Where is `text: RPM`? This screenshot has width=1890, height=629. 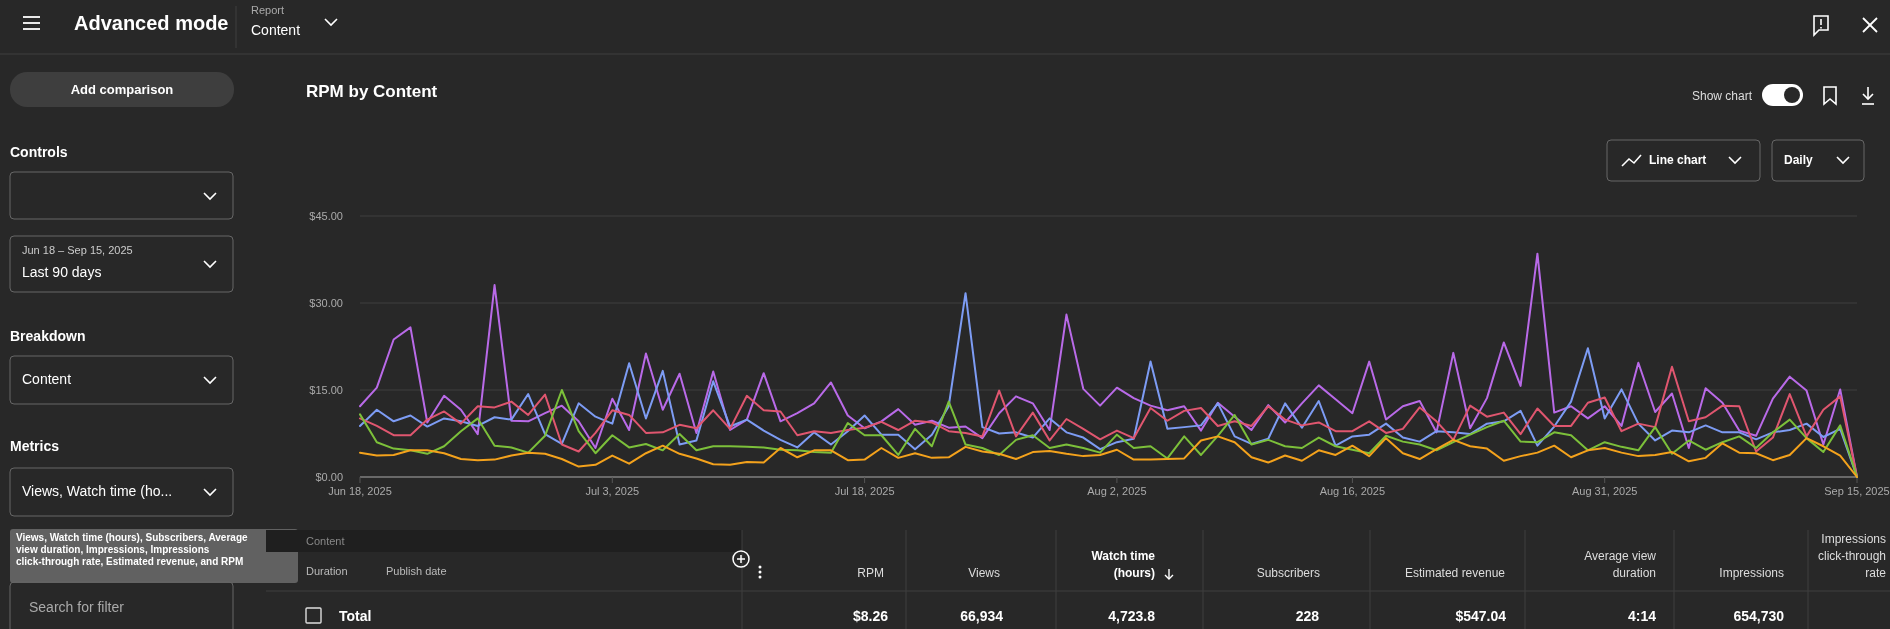 text: RPM is located at coordinates (870, 573).